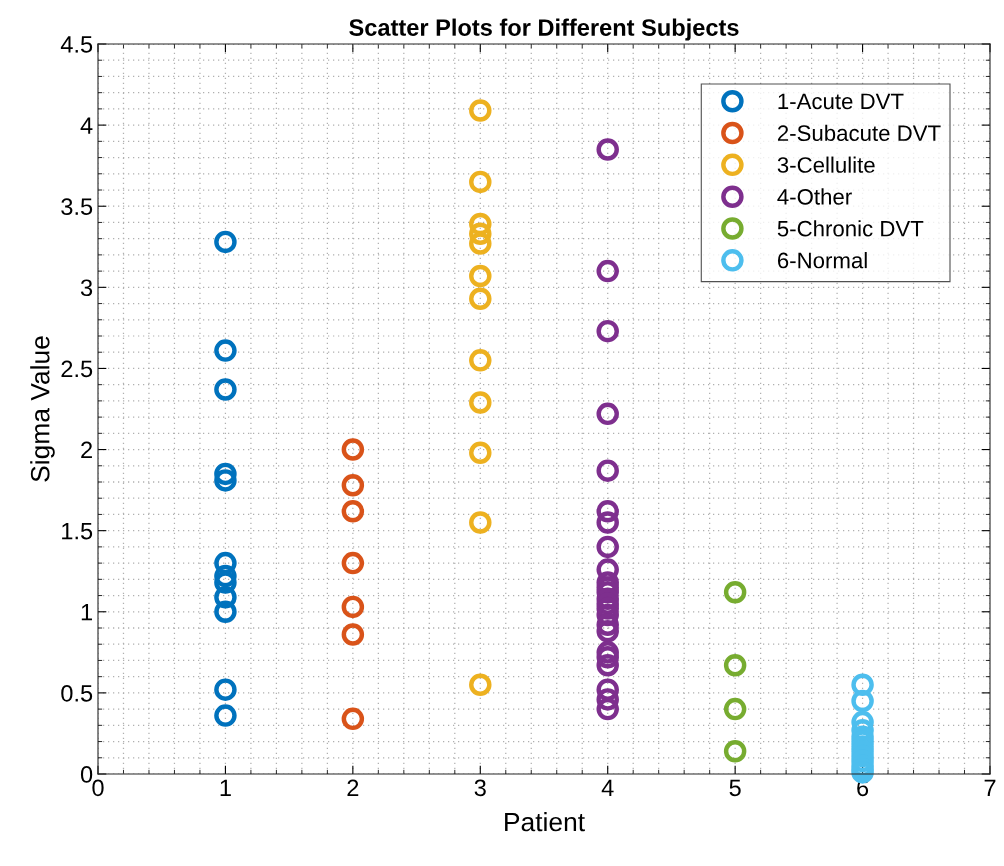  I want to click on legend-label: 4-Other, so click(814, 196).